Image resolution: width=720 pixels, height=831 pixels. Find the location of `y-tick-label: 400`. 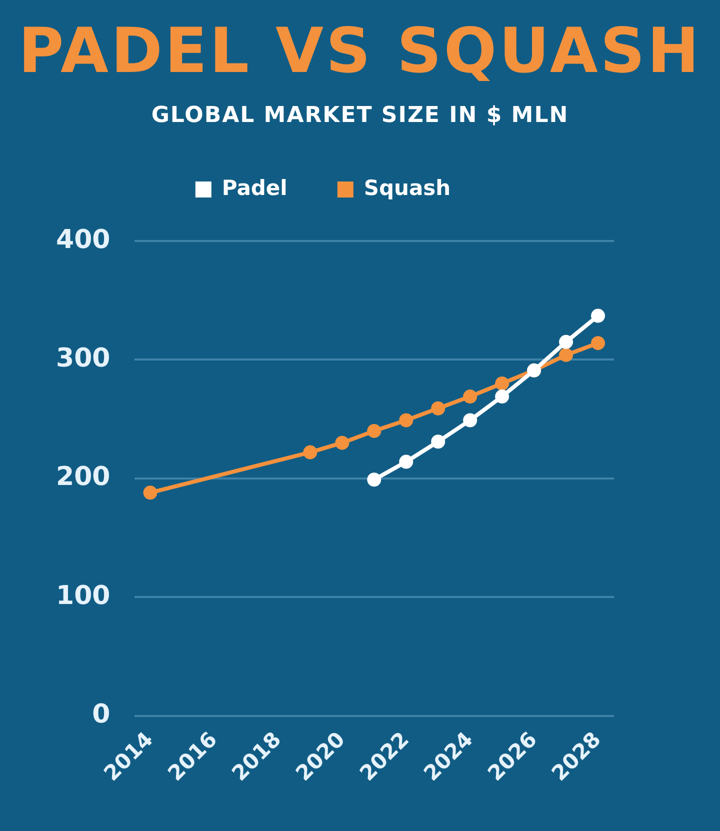

y-tick-label: 400 is located at coordinates (83, 239).